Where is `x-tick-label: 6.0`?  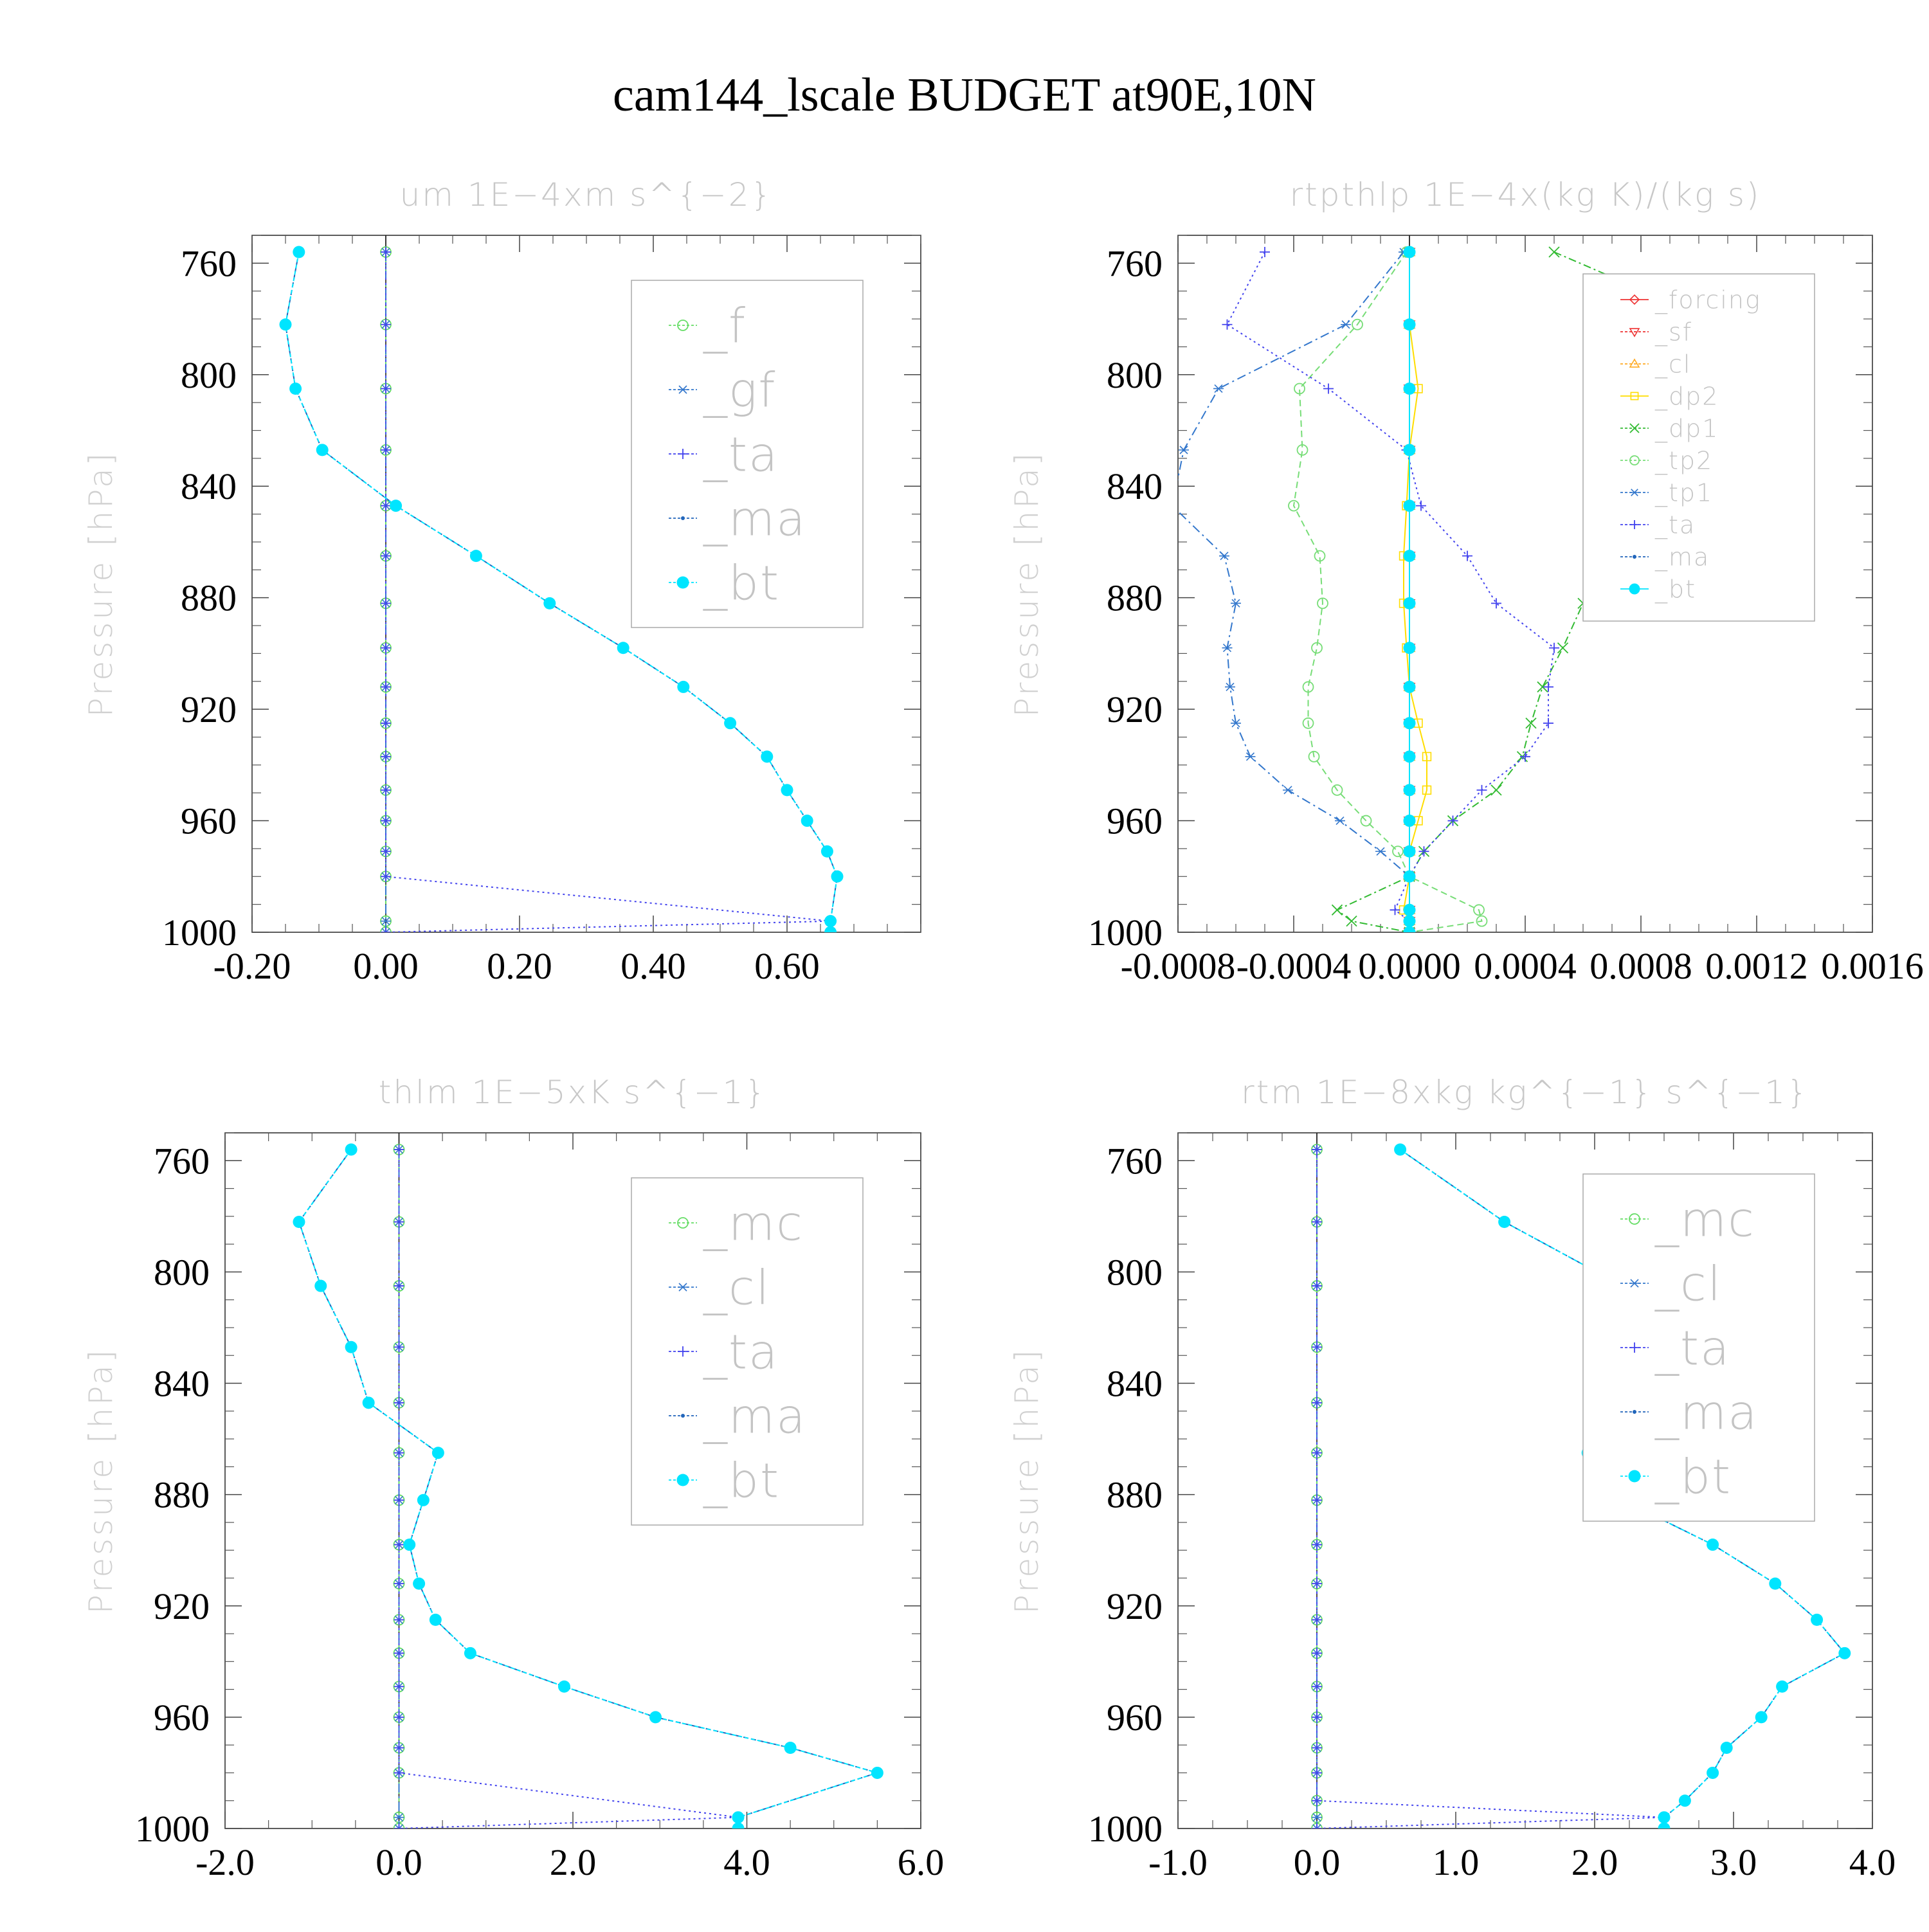
x-tick-label: 6.0 is located at coordinates (921, 1862).